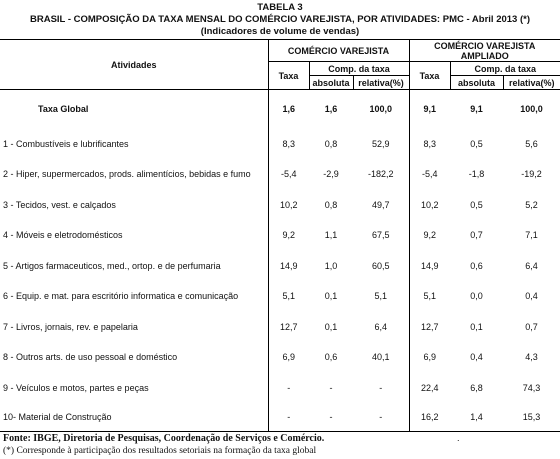 The width and height of the screenshot is (560, 459). Describe the element at coordinates (380, 326) in the screenshot. I see `cell-relativa: 6,4` at that location.